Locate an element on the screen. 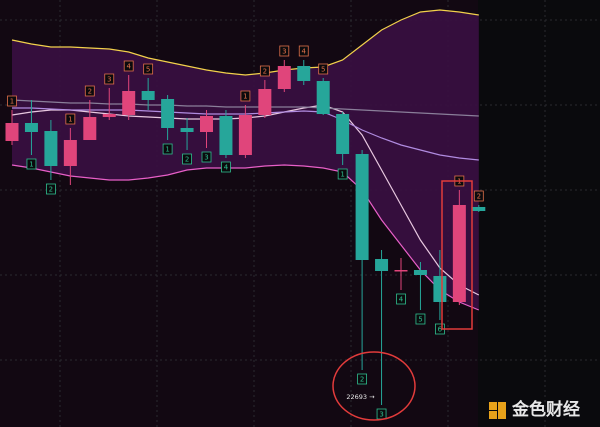 This screenshot has width=600, height=427. watermark: 金色财经 is located at coordinates (545, 409).